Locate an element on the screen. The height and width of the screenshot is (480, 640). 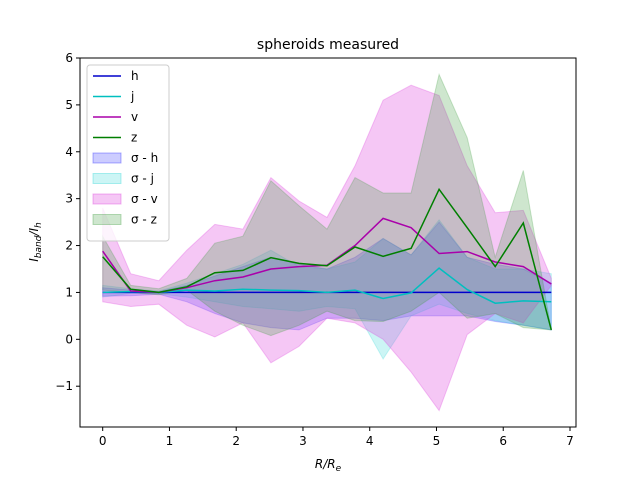
legend-swatch-sigma-z is located at coordinates (107, 219).